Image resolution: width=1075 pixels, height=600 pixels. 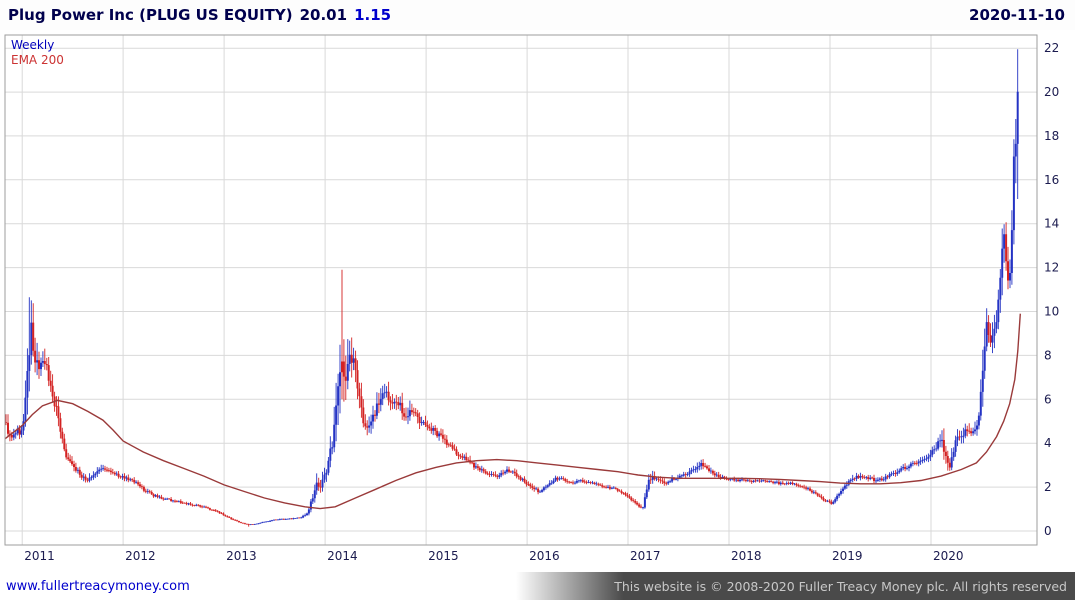 What do you see at coordinates (1048, 531) in the screenshot?
I see `svg-text: 0` at bounding box center [1048, 531].